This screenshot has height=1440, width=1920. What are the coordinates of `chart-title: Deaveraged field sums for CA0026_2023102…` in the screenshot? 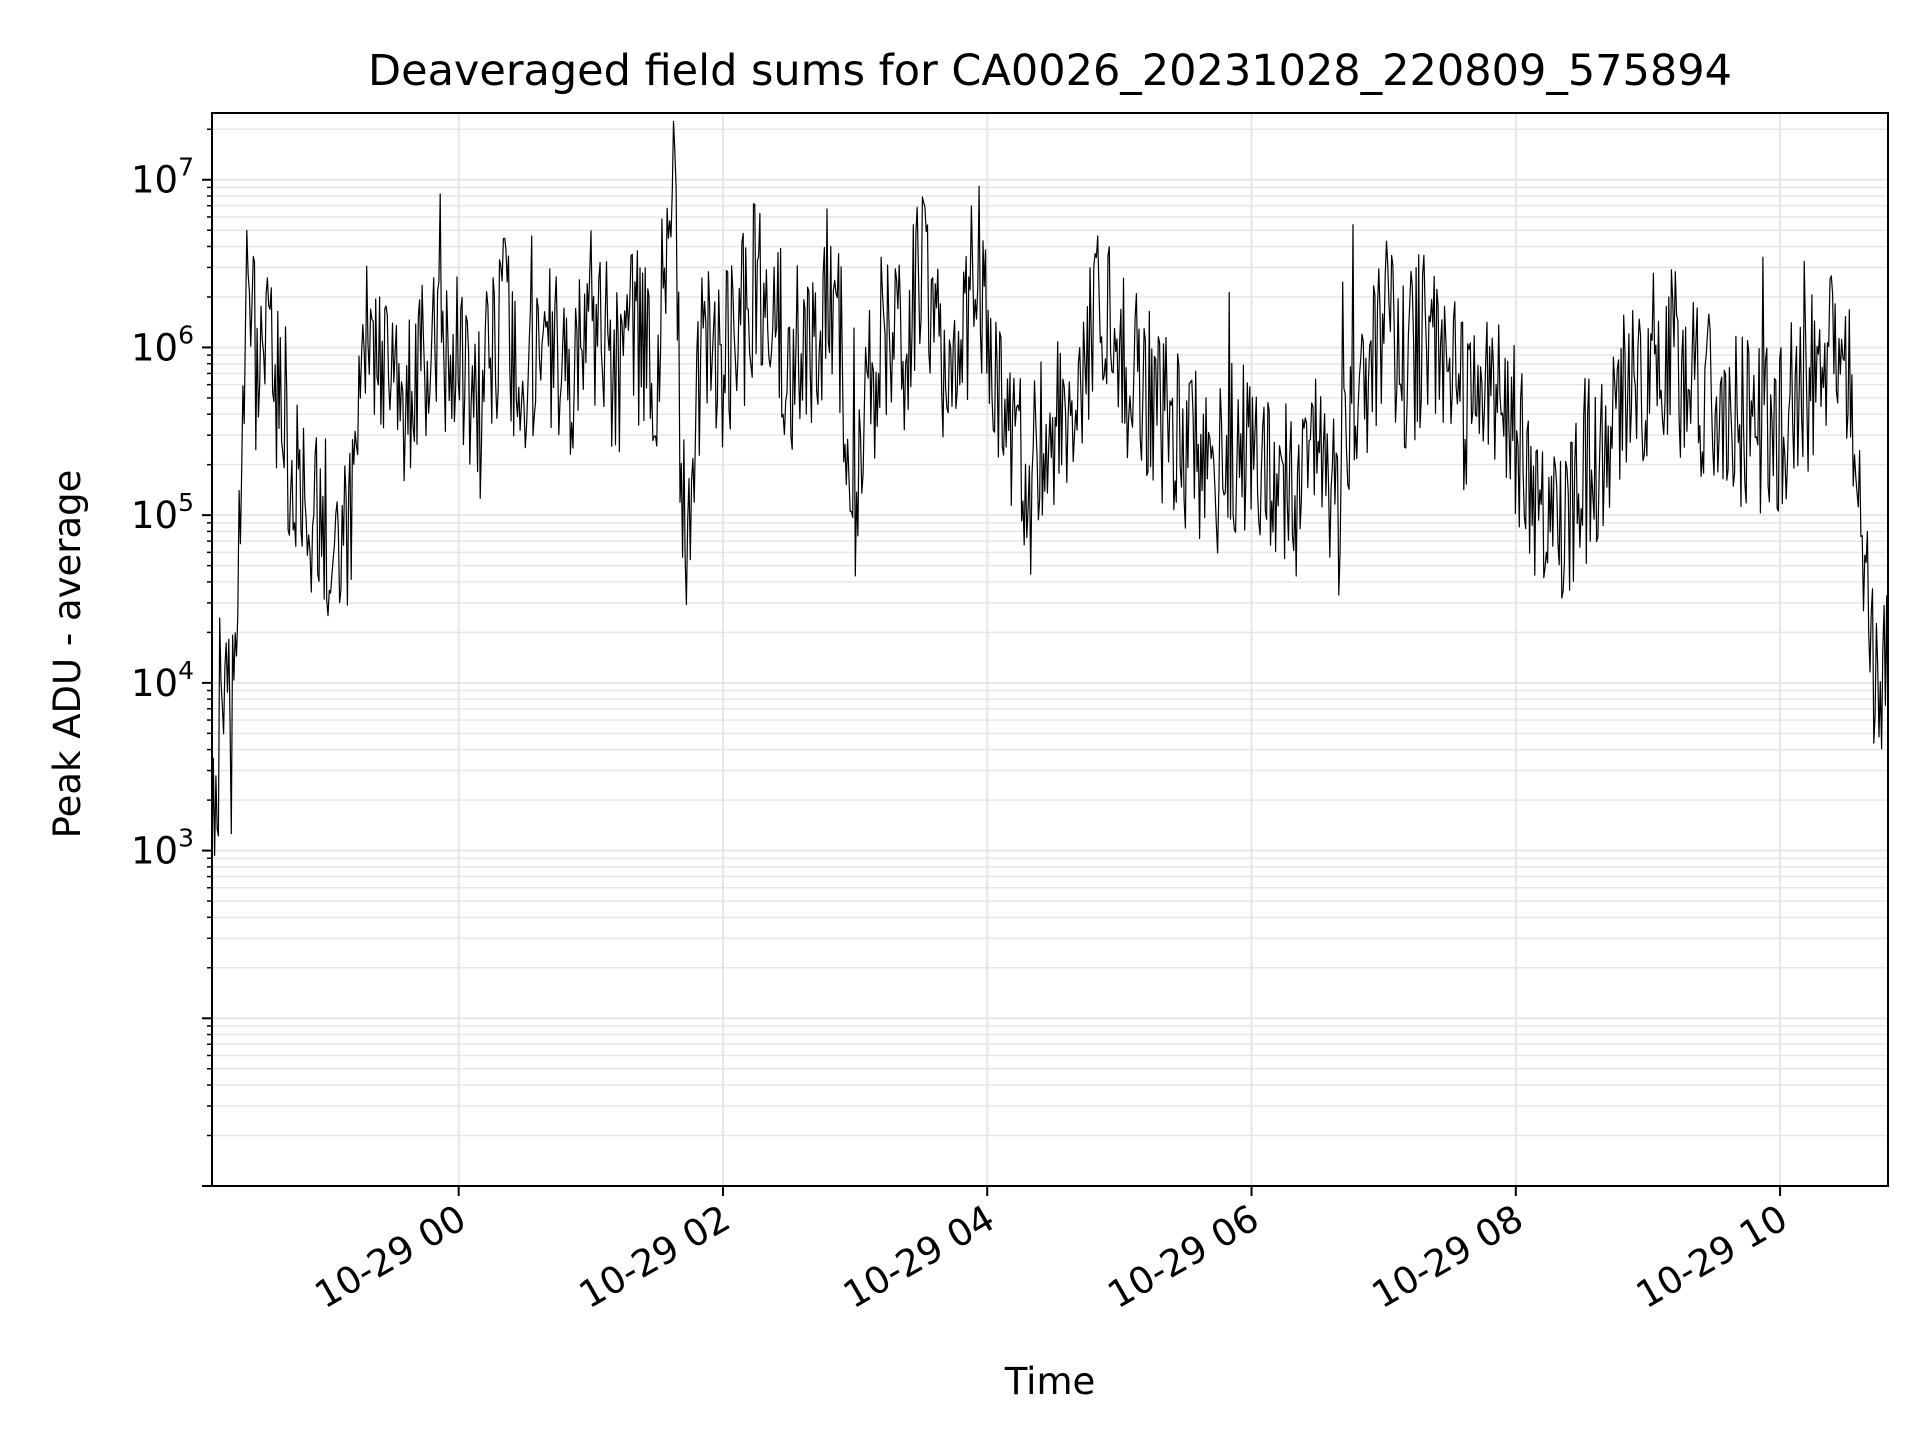 It's located at (1050, 71).